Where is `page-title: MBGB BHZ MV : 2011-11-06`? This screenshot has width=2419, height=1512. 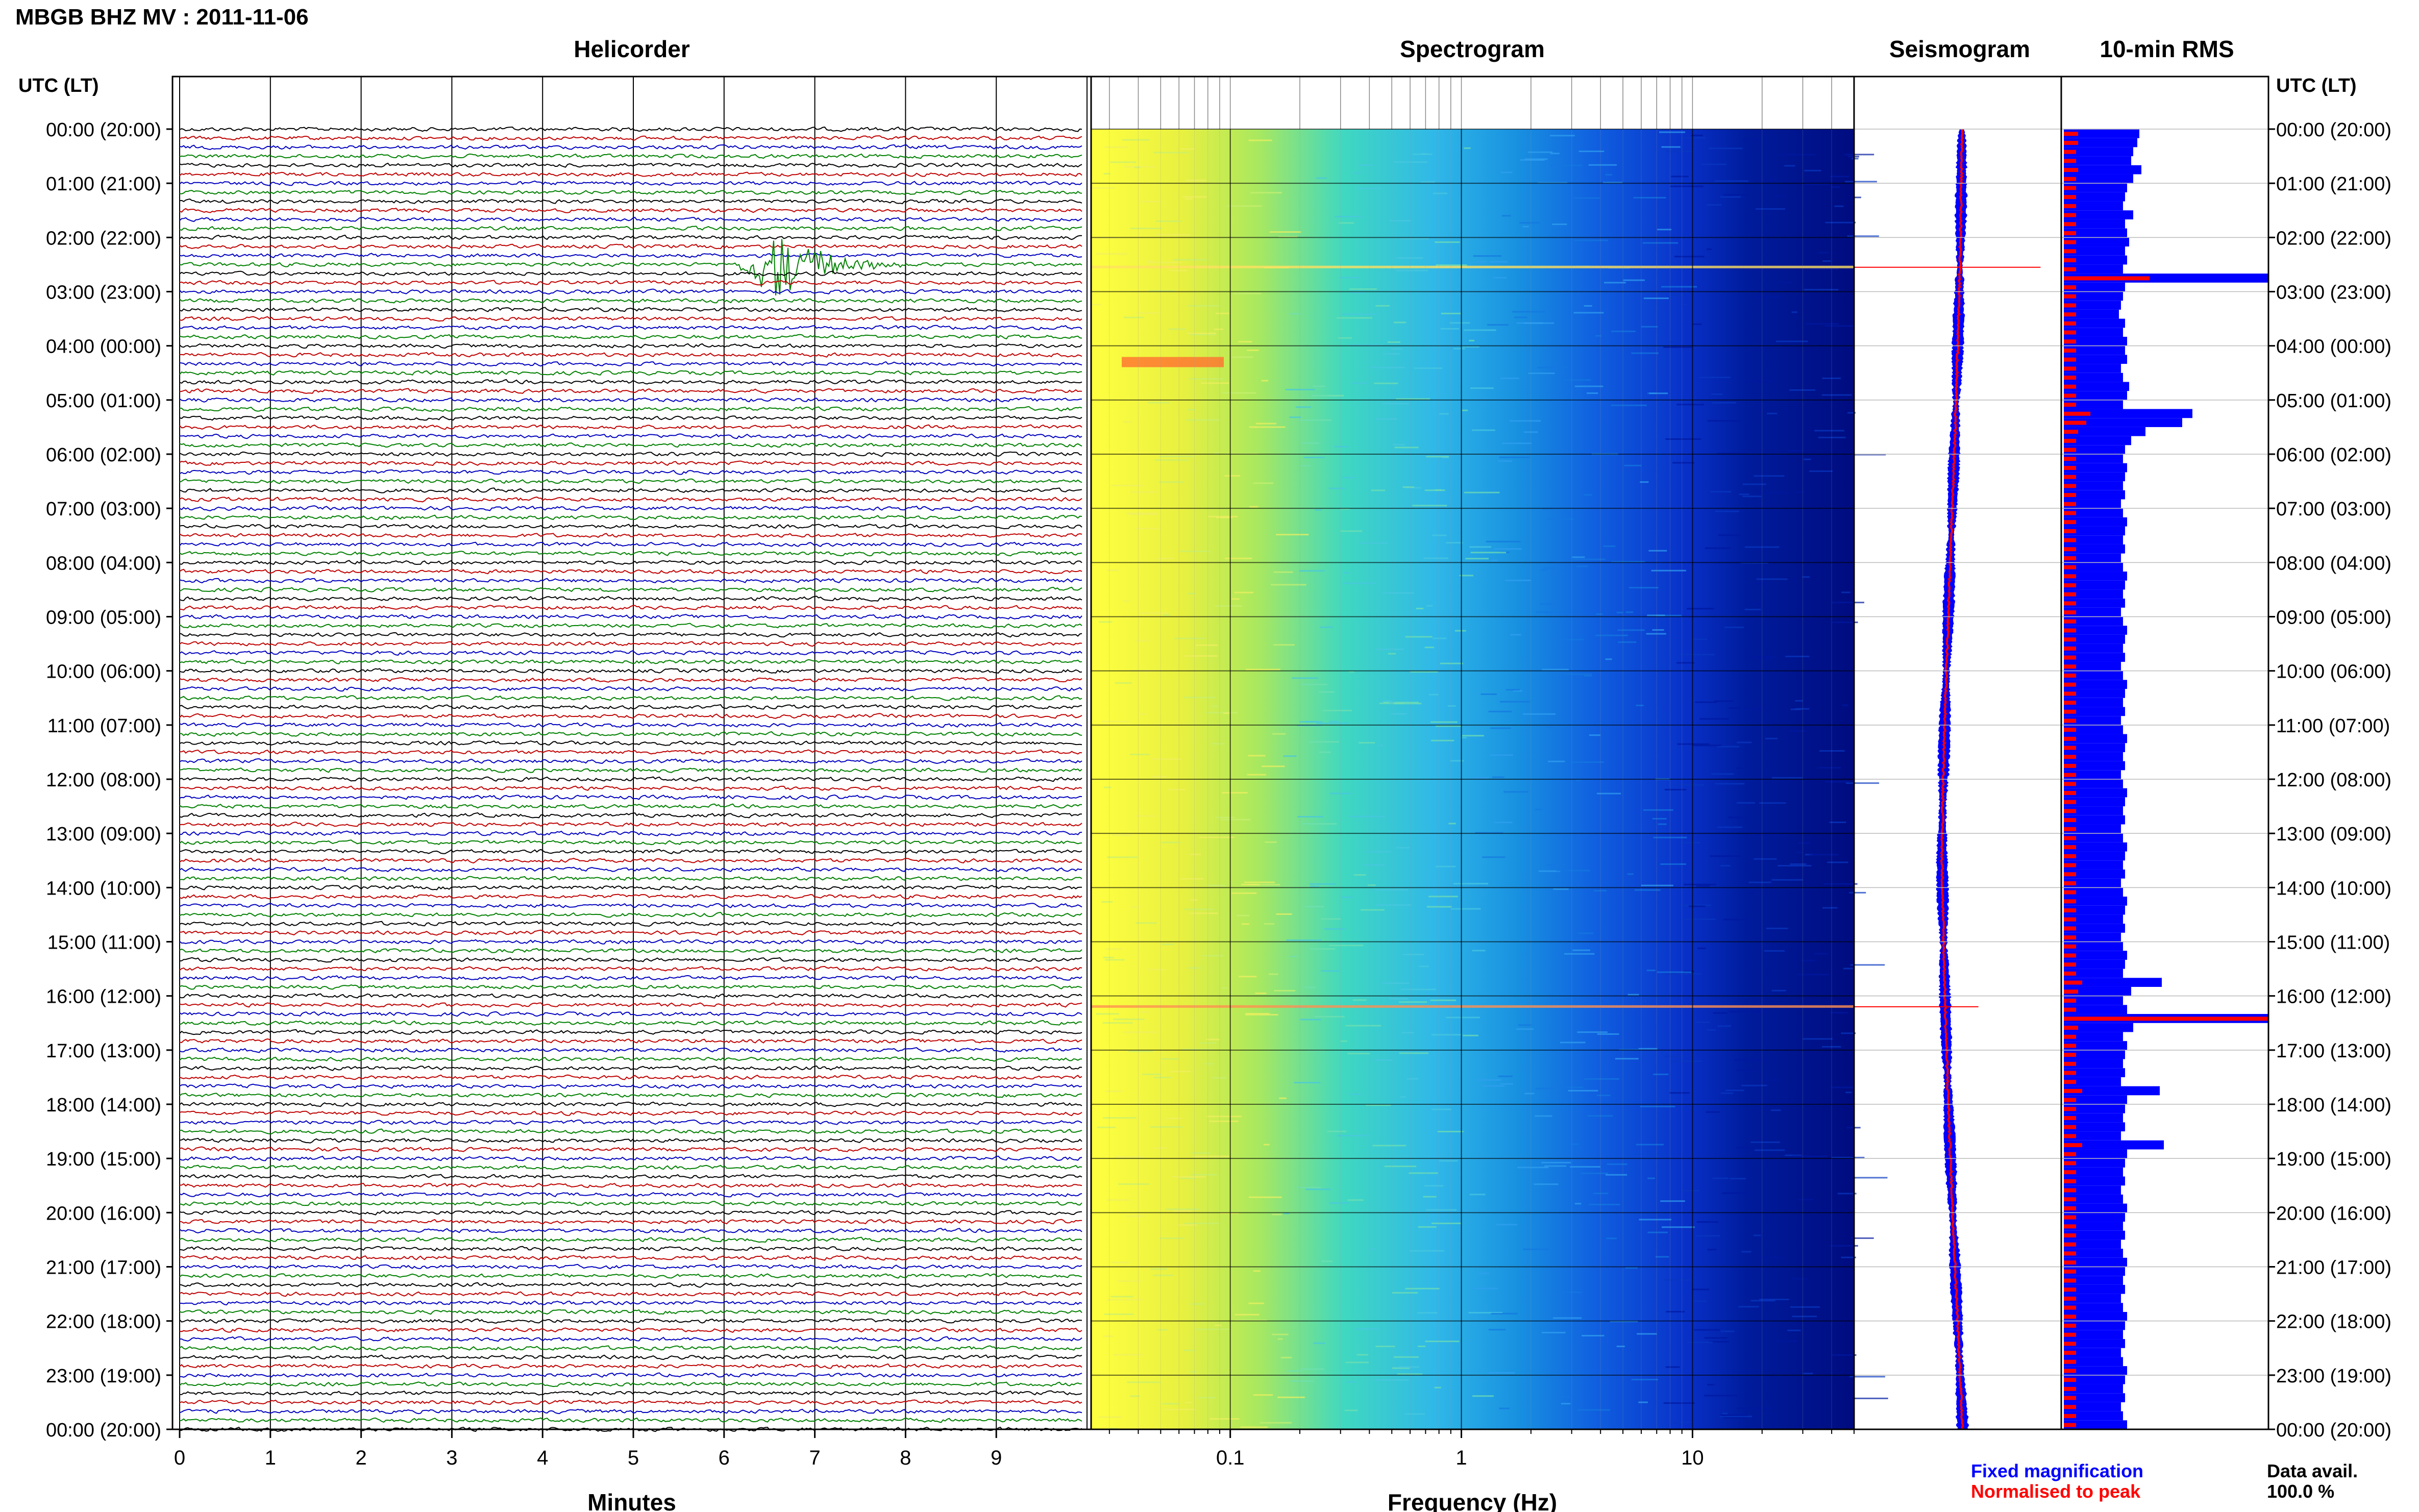 page-title: MBGB BHZ MV : 2011-11-06 is located at coordinates (162, 17).